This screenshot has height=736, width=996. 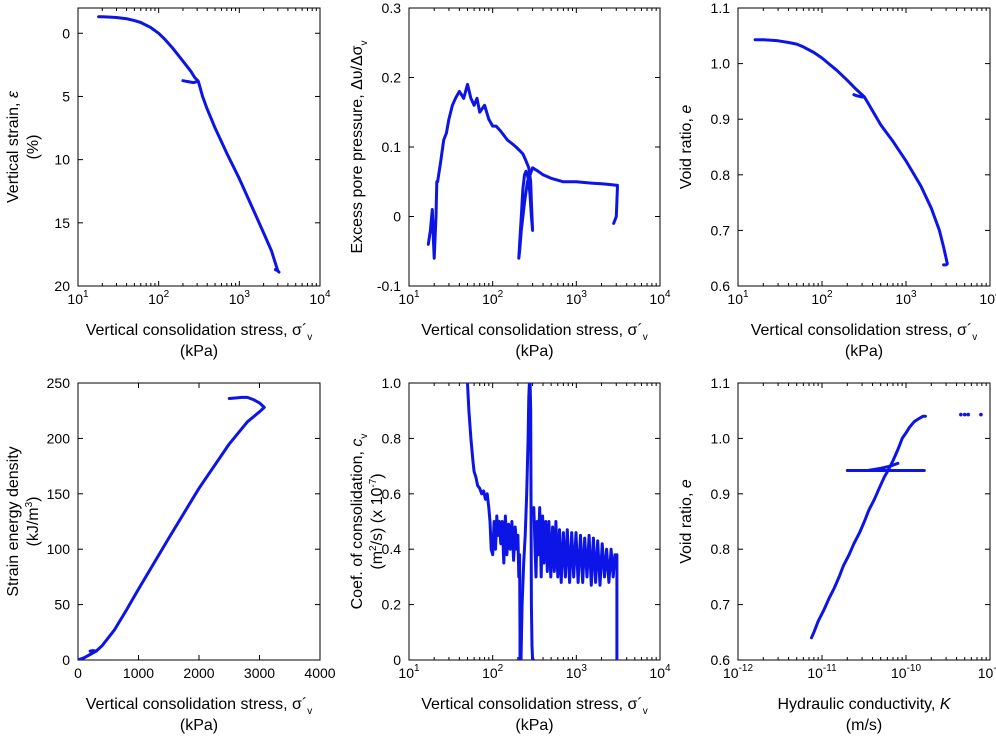 What do you see at coordinates (822, 672) in the screenshot?
I see `x-tick-label: 10⁻¹¹` at bounding box center [822, 672].